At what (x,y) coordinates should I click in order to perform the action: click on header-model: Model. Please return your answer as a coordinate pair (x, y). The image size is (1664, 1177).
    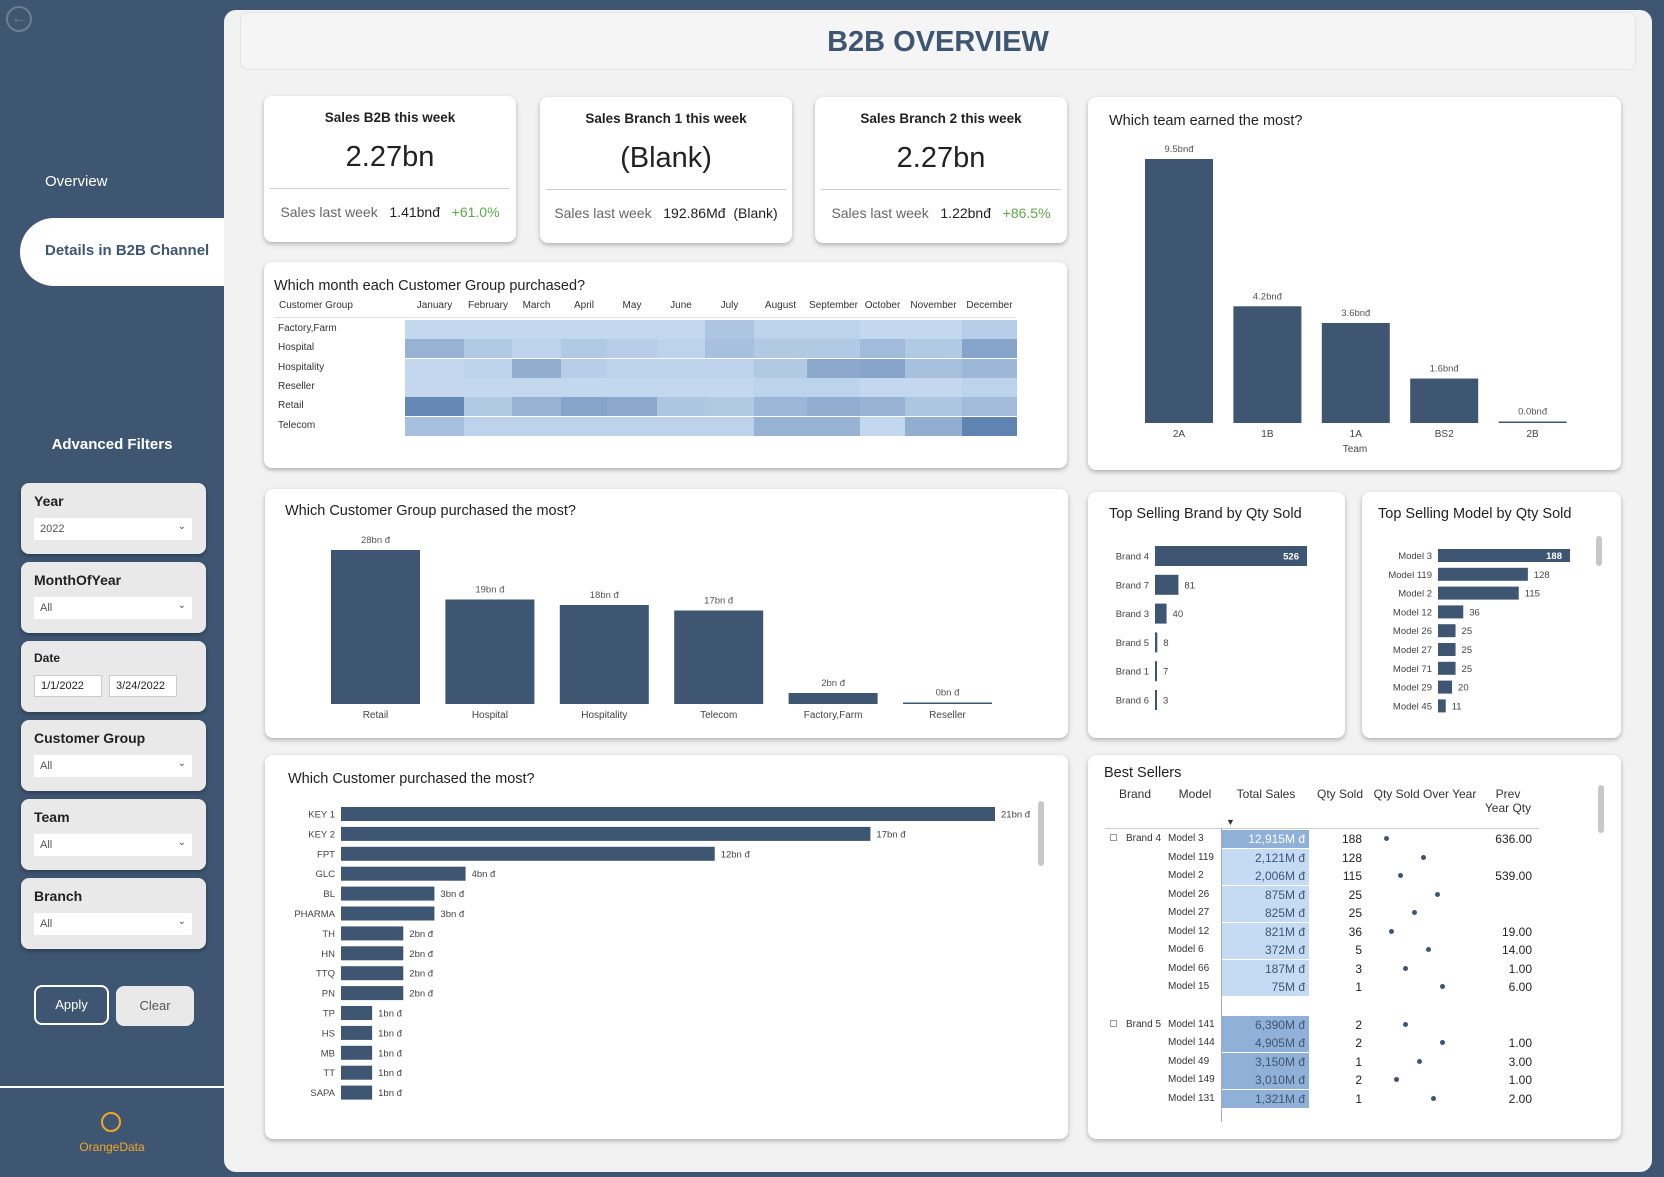
    Looking at the image, I should click on (1195, 794).